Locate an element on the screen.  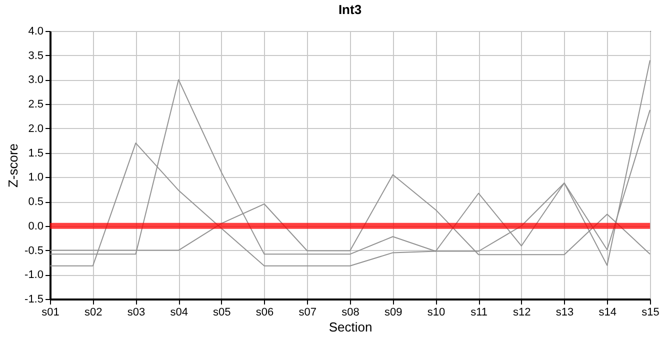
y-axis-title: Z-score is located at coordinates (13, 165).